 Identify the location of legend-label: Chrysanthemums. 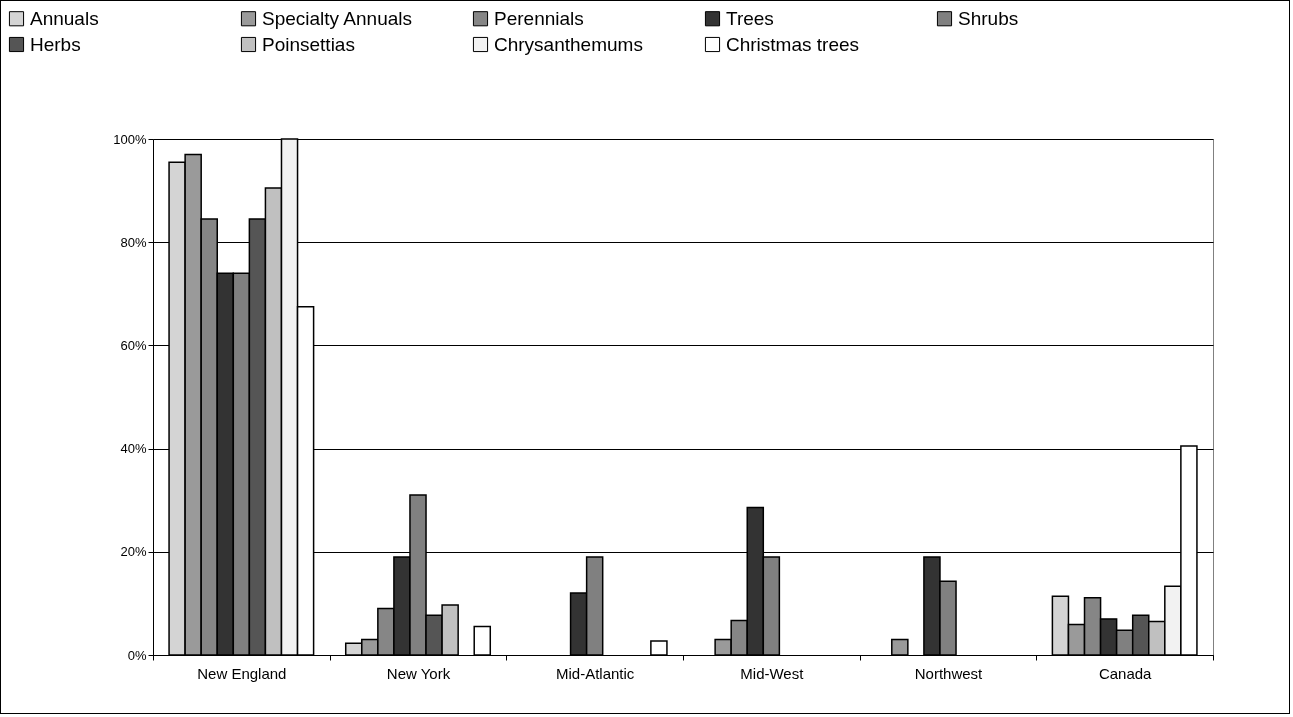
(568, 44).